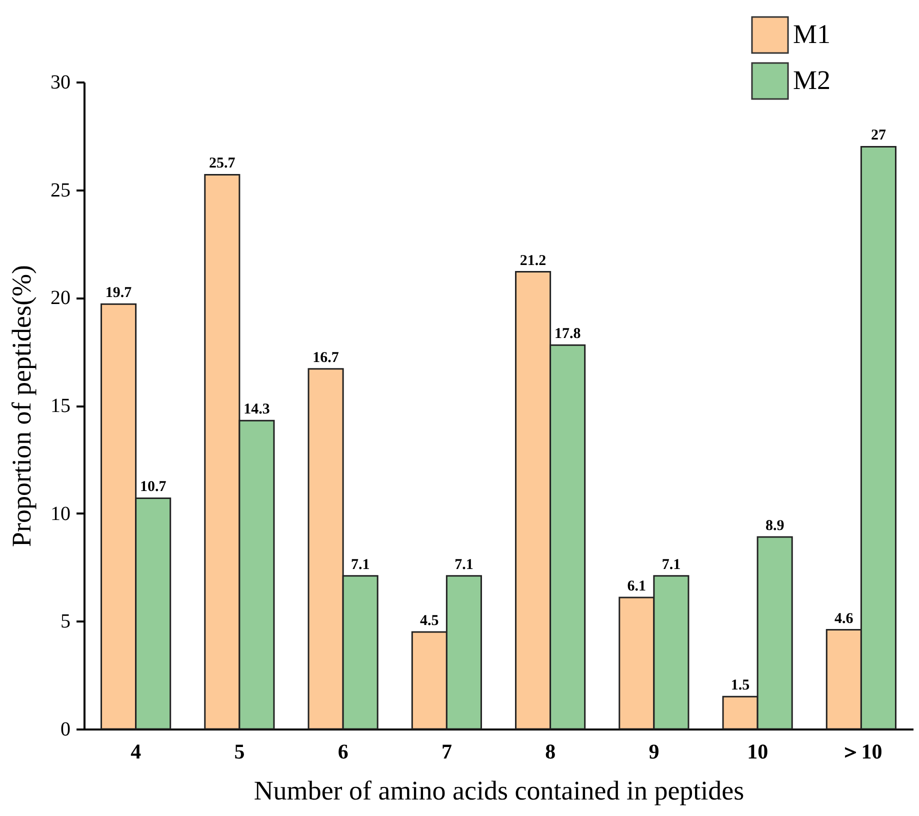  I want to click on x-axis-title: Number of amino acids contained in peptides, so click(499, 791).